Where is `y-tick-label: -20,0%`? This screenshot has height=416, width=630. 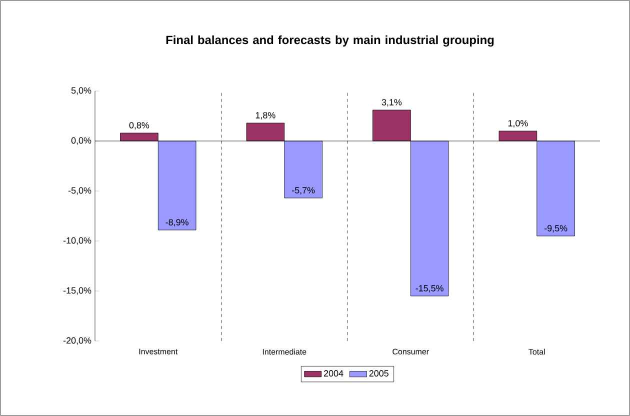
y-tick-label: -20,0% is located at coordinates (77, 341).